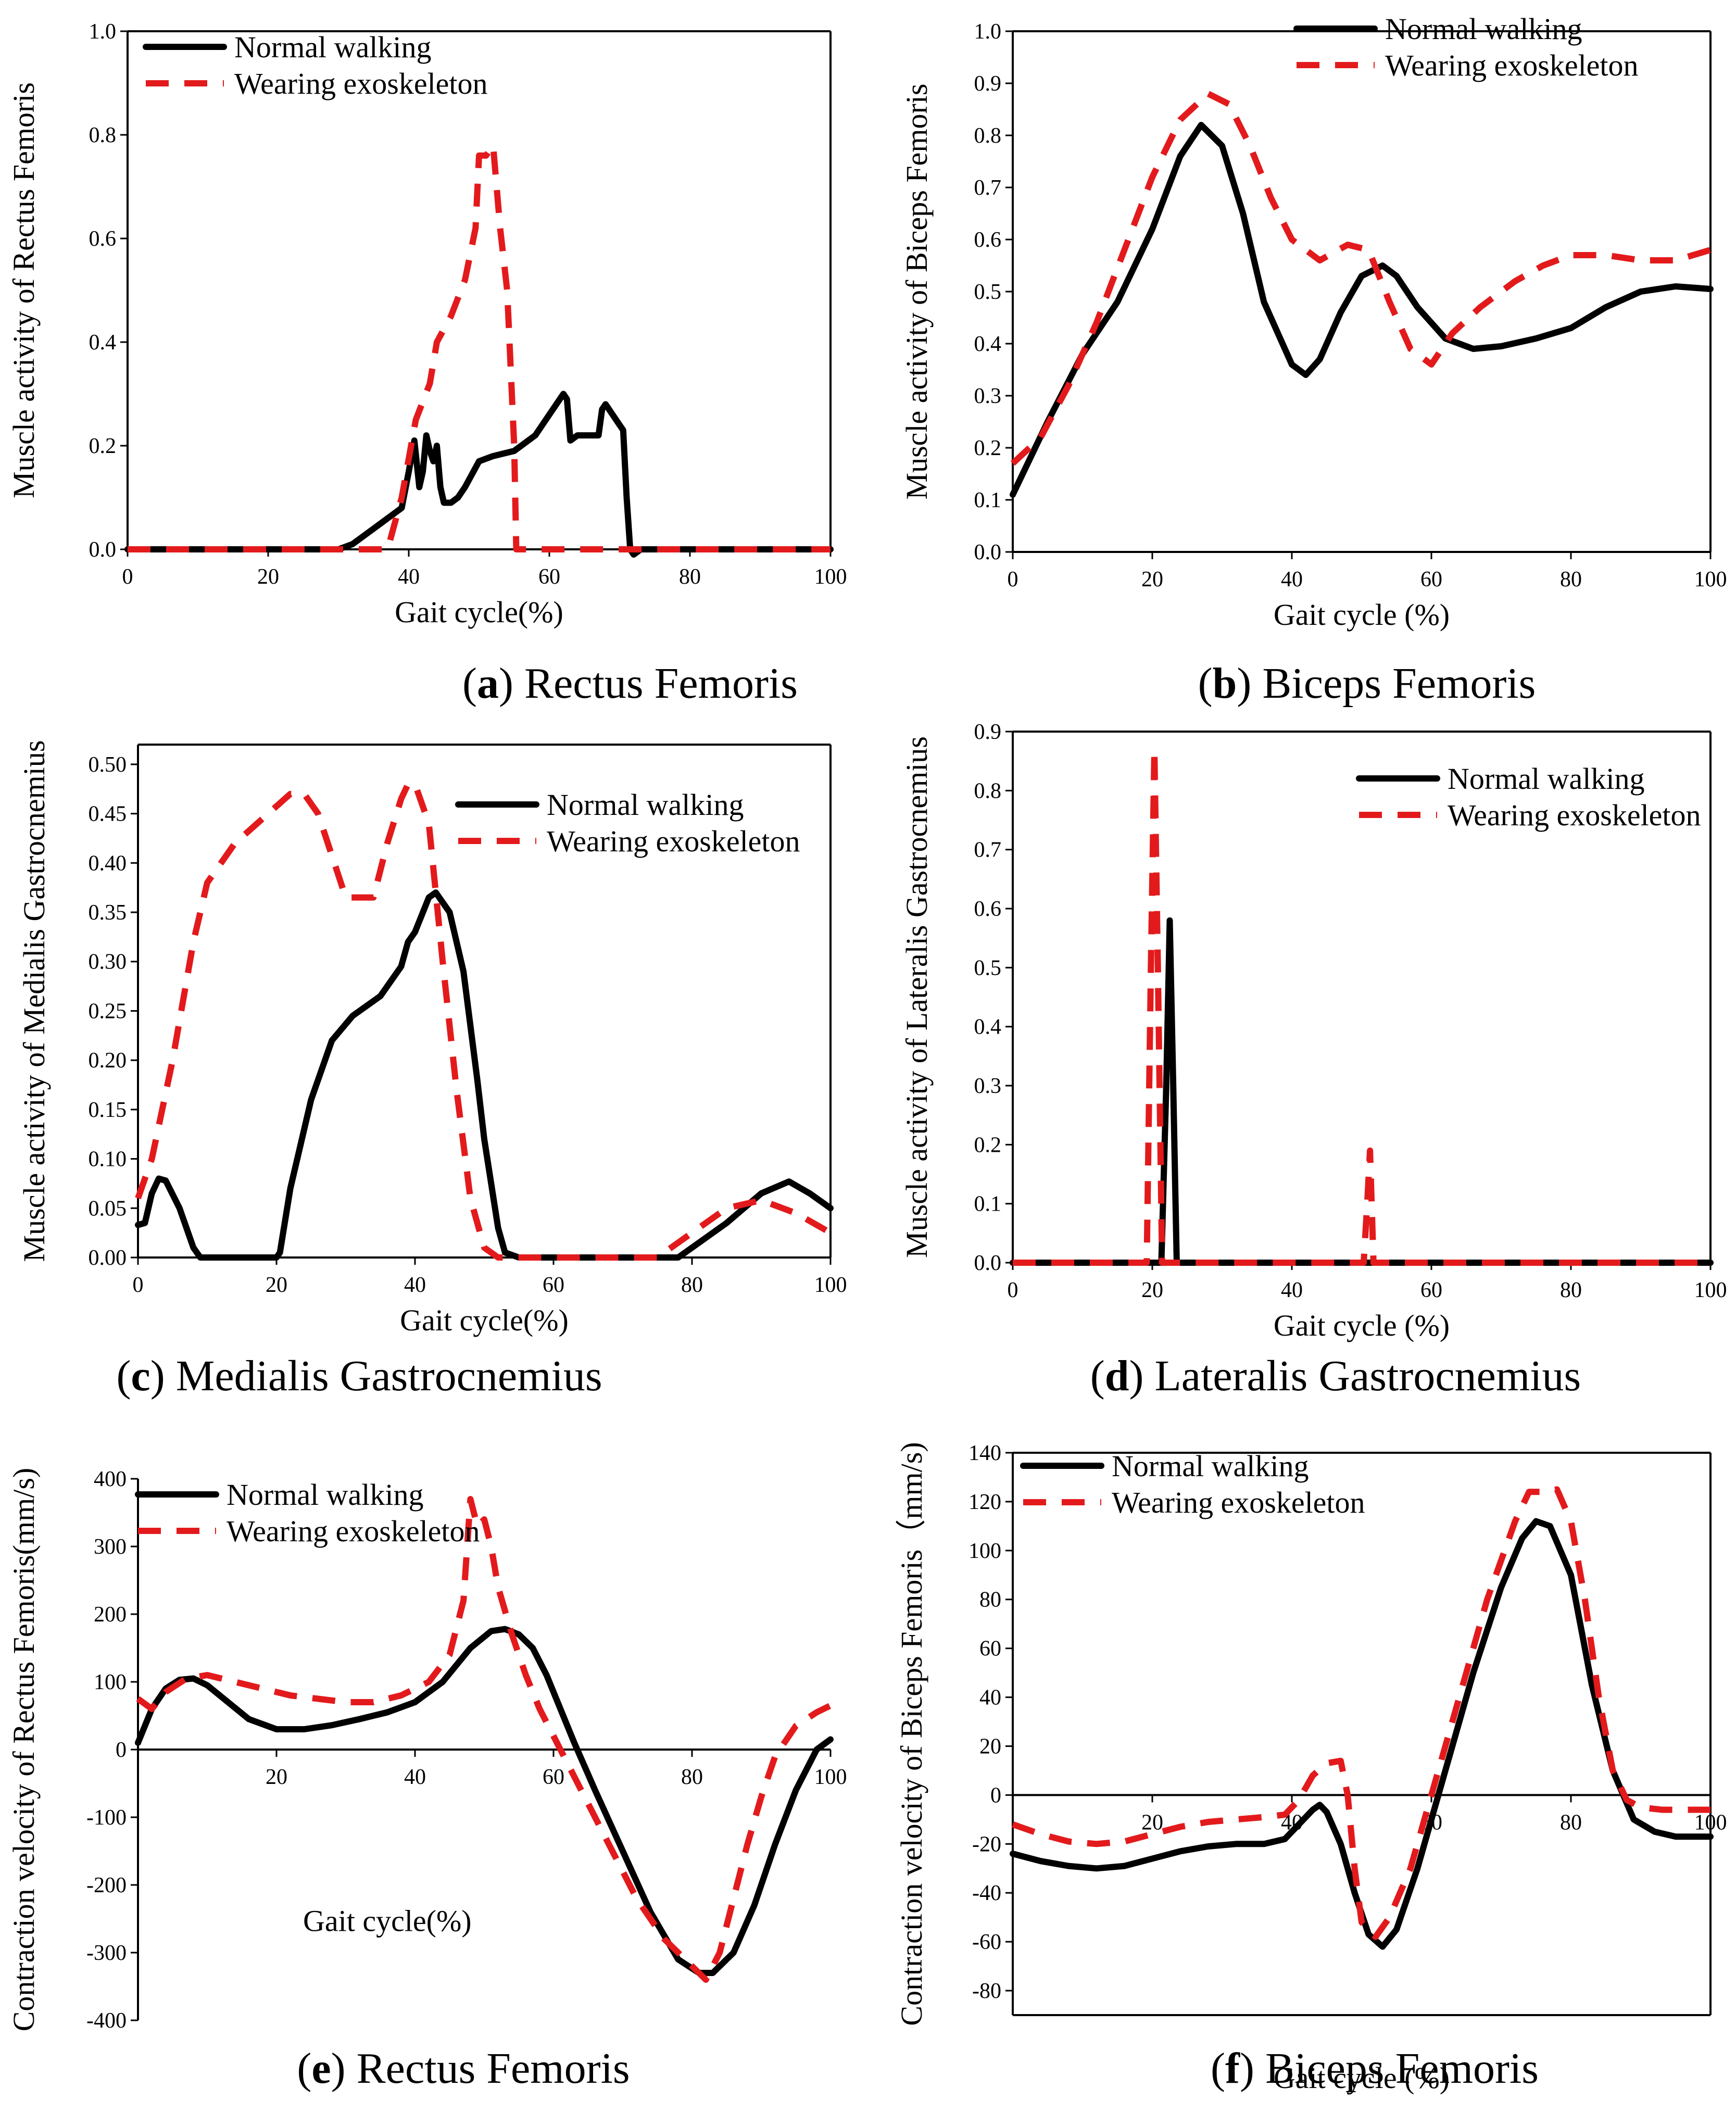 This screenshot has height=2113, width=1736. What do you see at coordinates (321, 2068) in the screenshot?
I see `caption-letter: e` at bounding box center [321, 2068].